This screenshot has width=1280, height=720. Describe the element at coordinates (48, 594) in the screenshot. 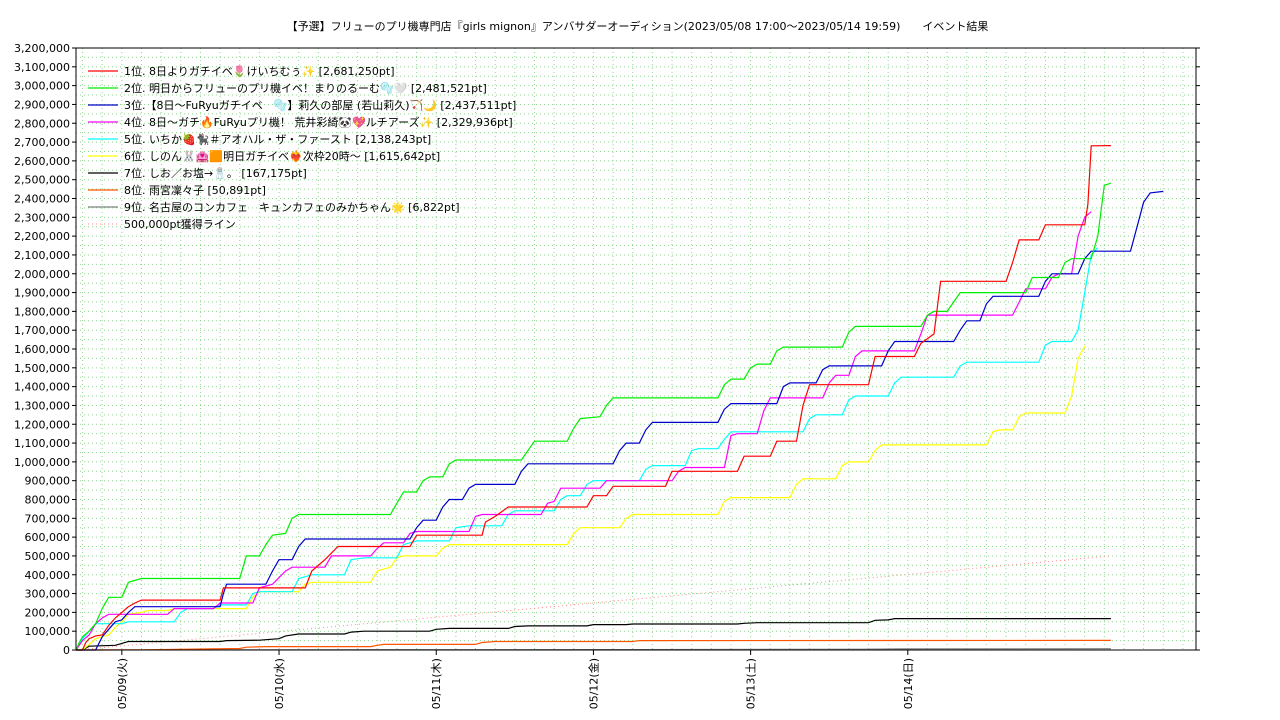

I see `y-tick-label: 300,000` at that location.